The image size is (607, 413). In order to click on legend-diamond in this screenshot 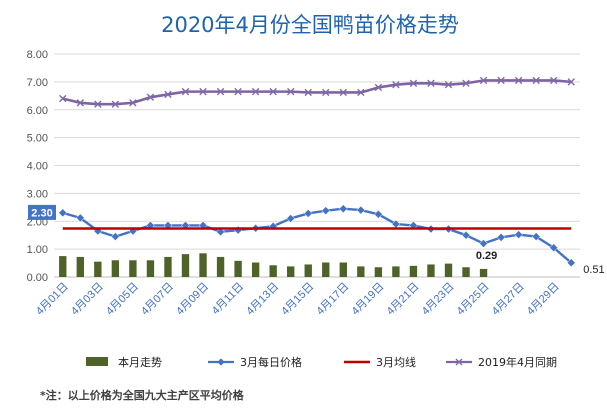, I will do `click(221, 362)`.